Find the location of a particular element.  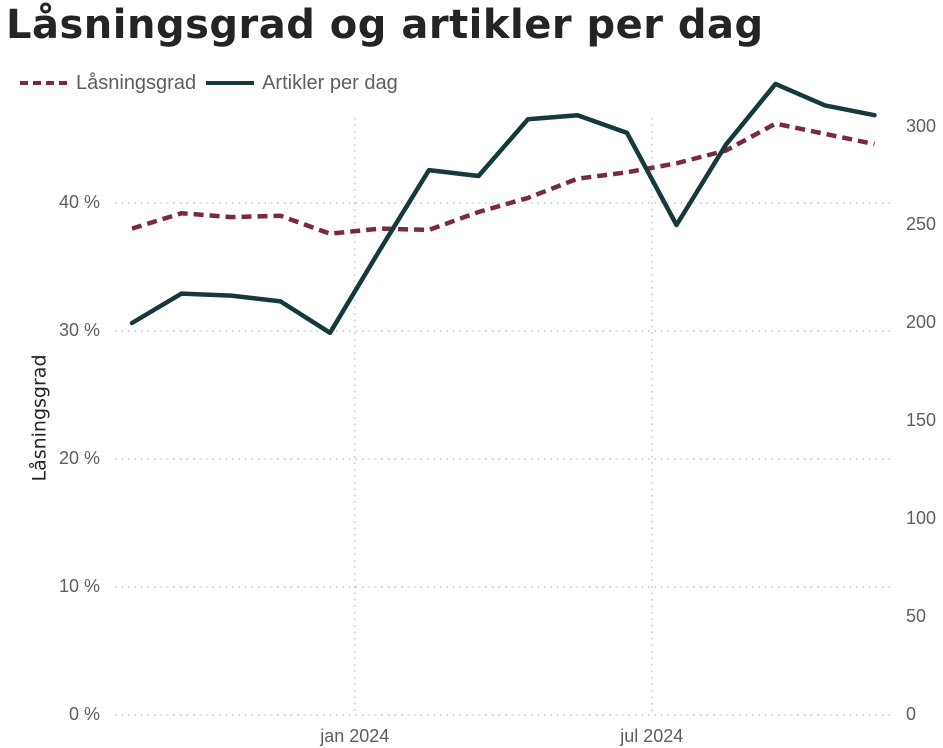

y-tick-label: 20 % is located at coordinates (79, 458).